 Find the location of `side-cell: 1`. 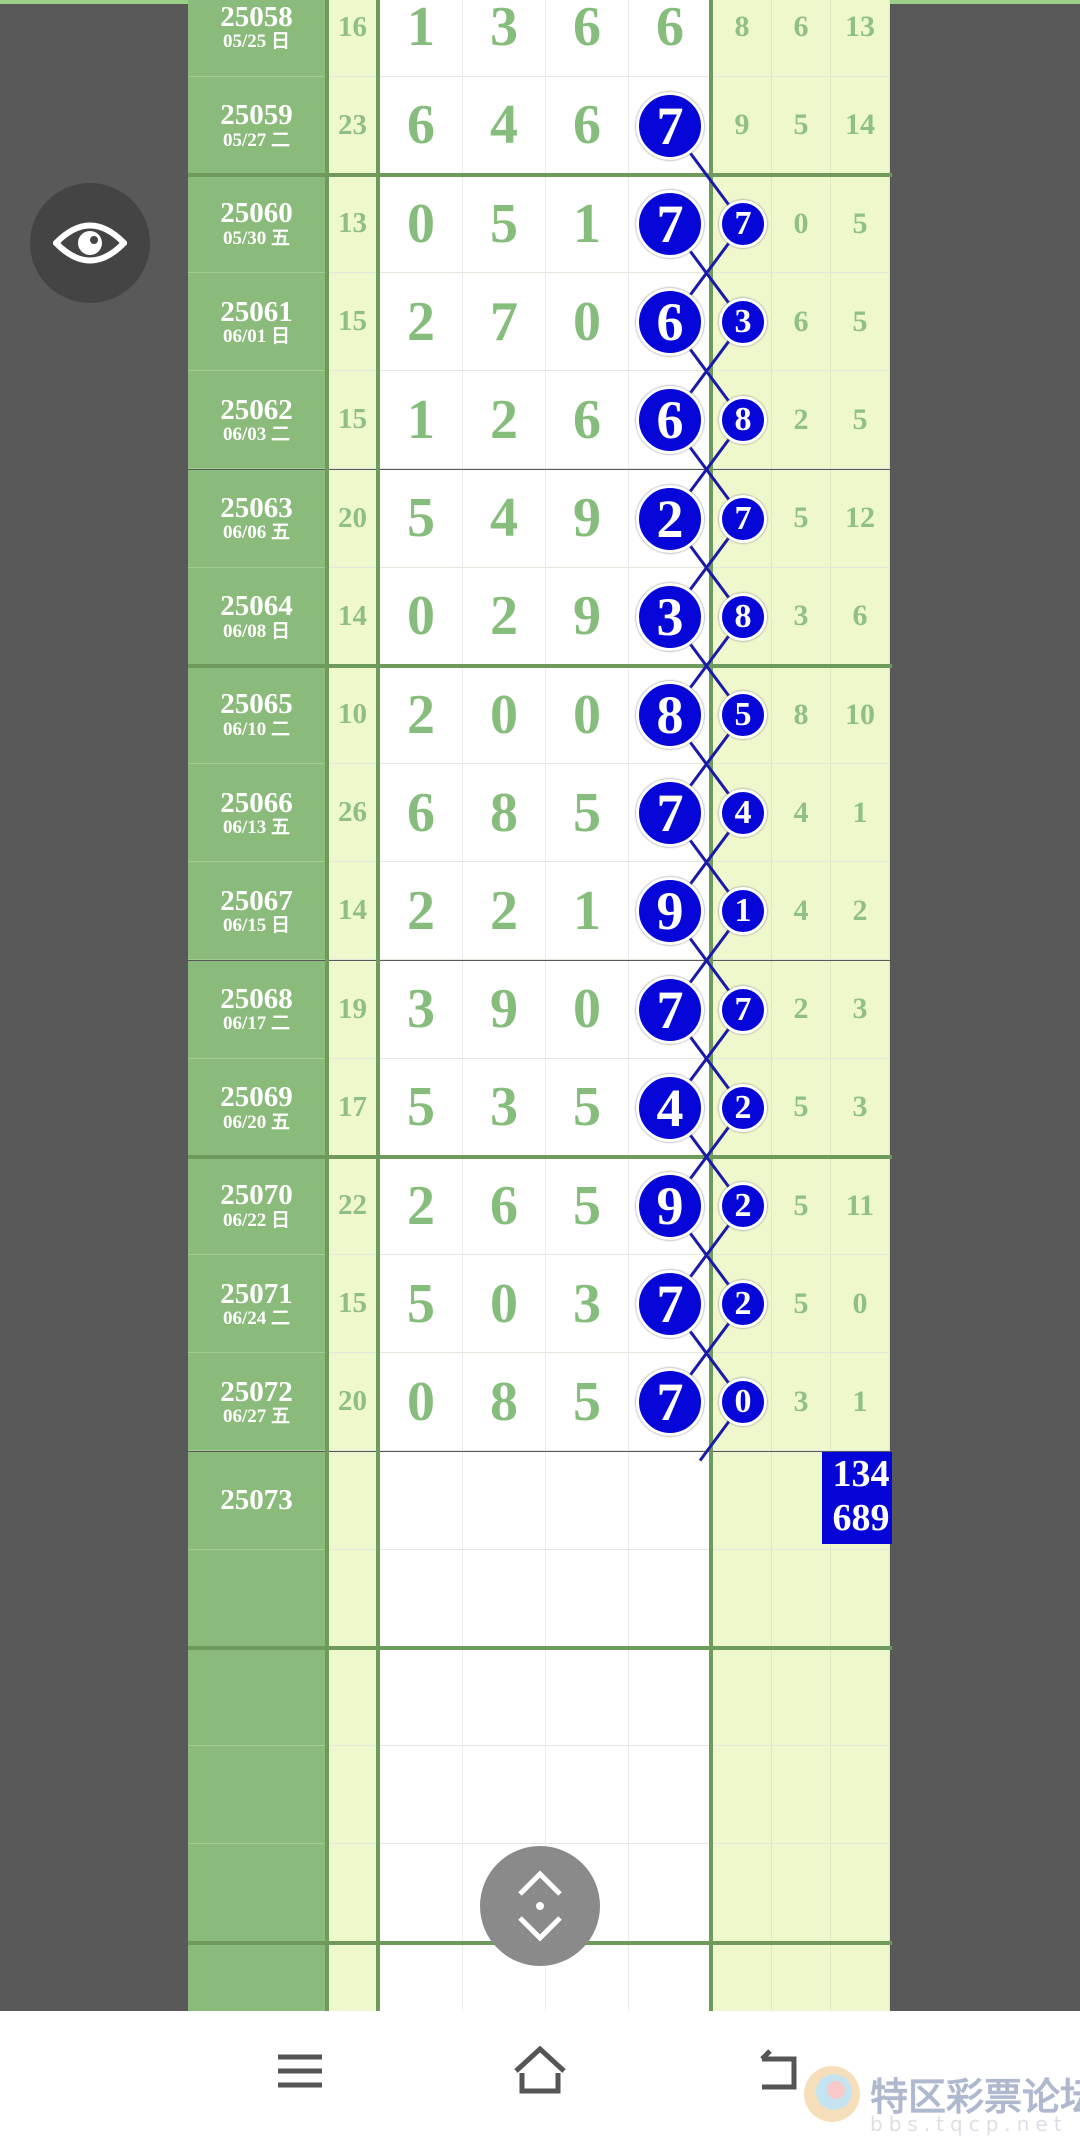

side-cell: 1 is located at coordinates (860, 813).